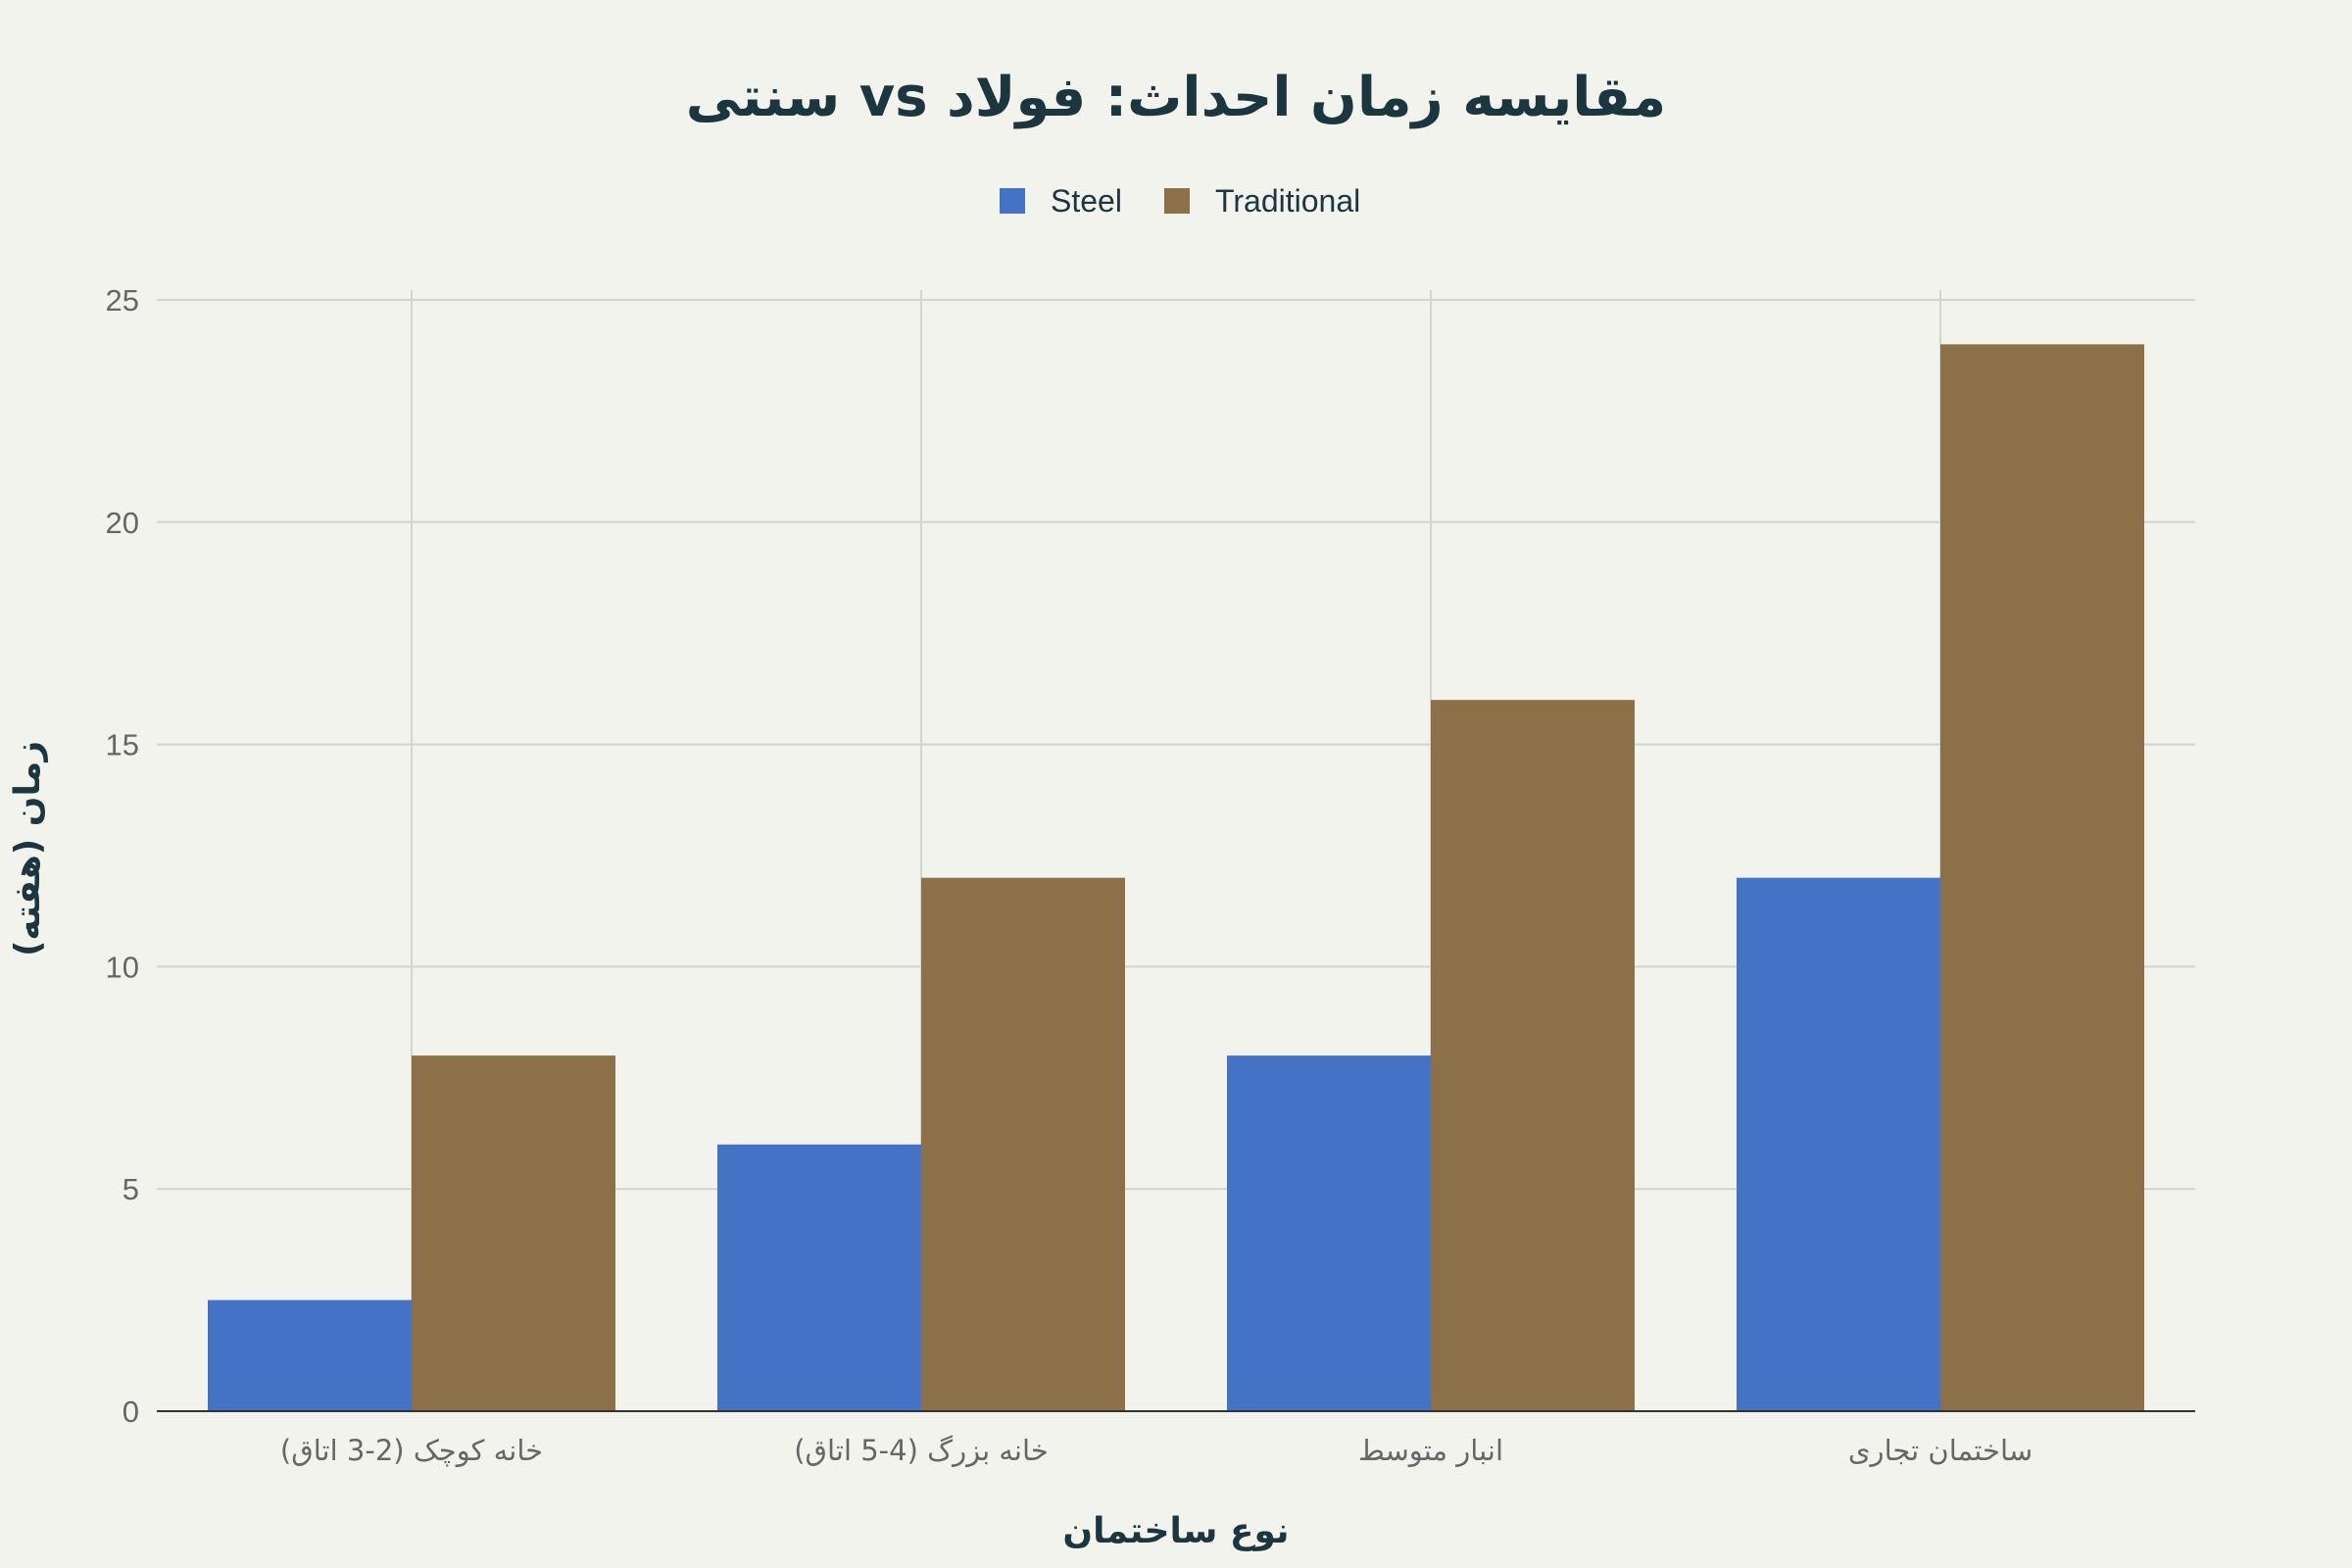 This screenshot has width=2352, height=1568. What do you see at coordinates (1086, 201) in the screenshot?
I see `legend-label-steel: Steel` at bounding box center [1086, 201].